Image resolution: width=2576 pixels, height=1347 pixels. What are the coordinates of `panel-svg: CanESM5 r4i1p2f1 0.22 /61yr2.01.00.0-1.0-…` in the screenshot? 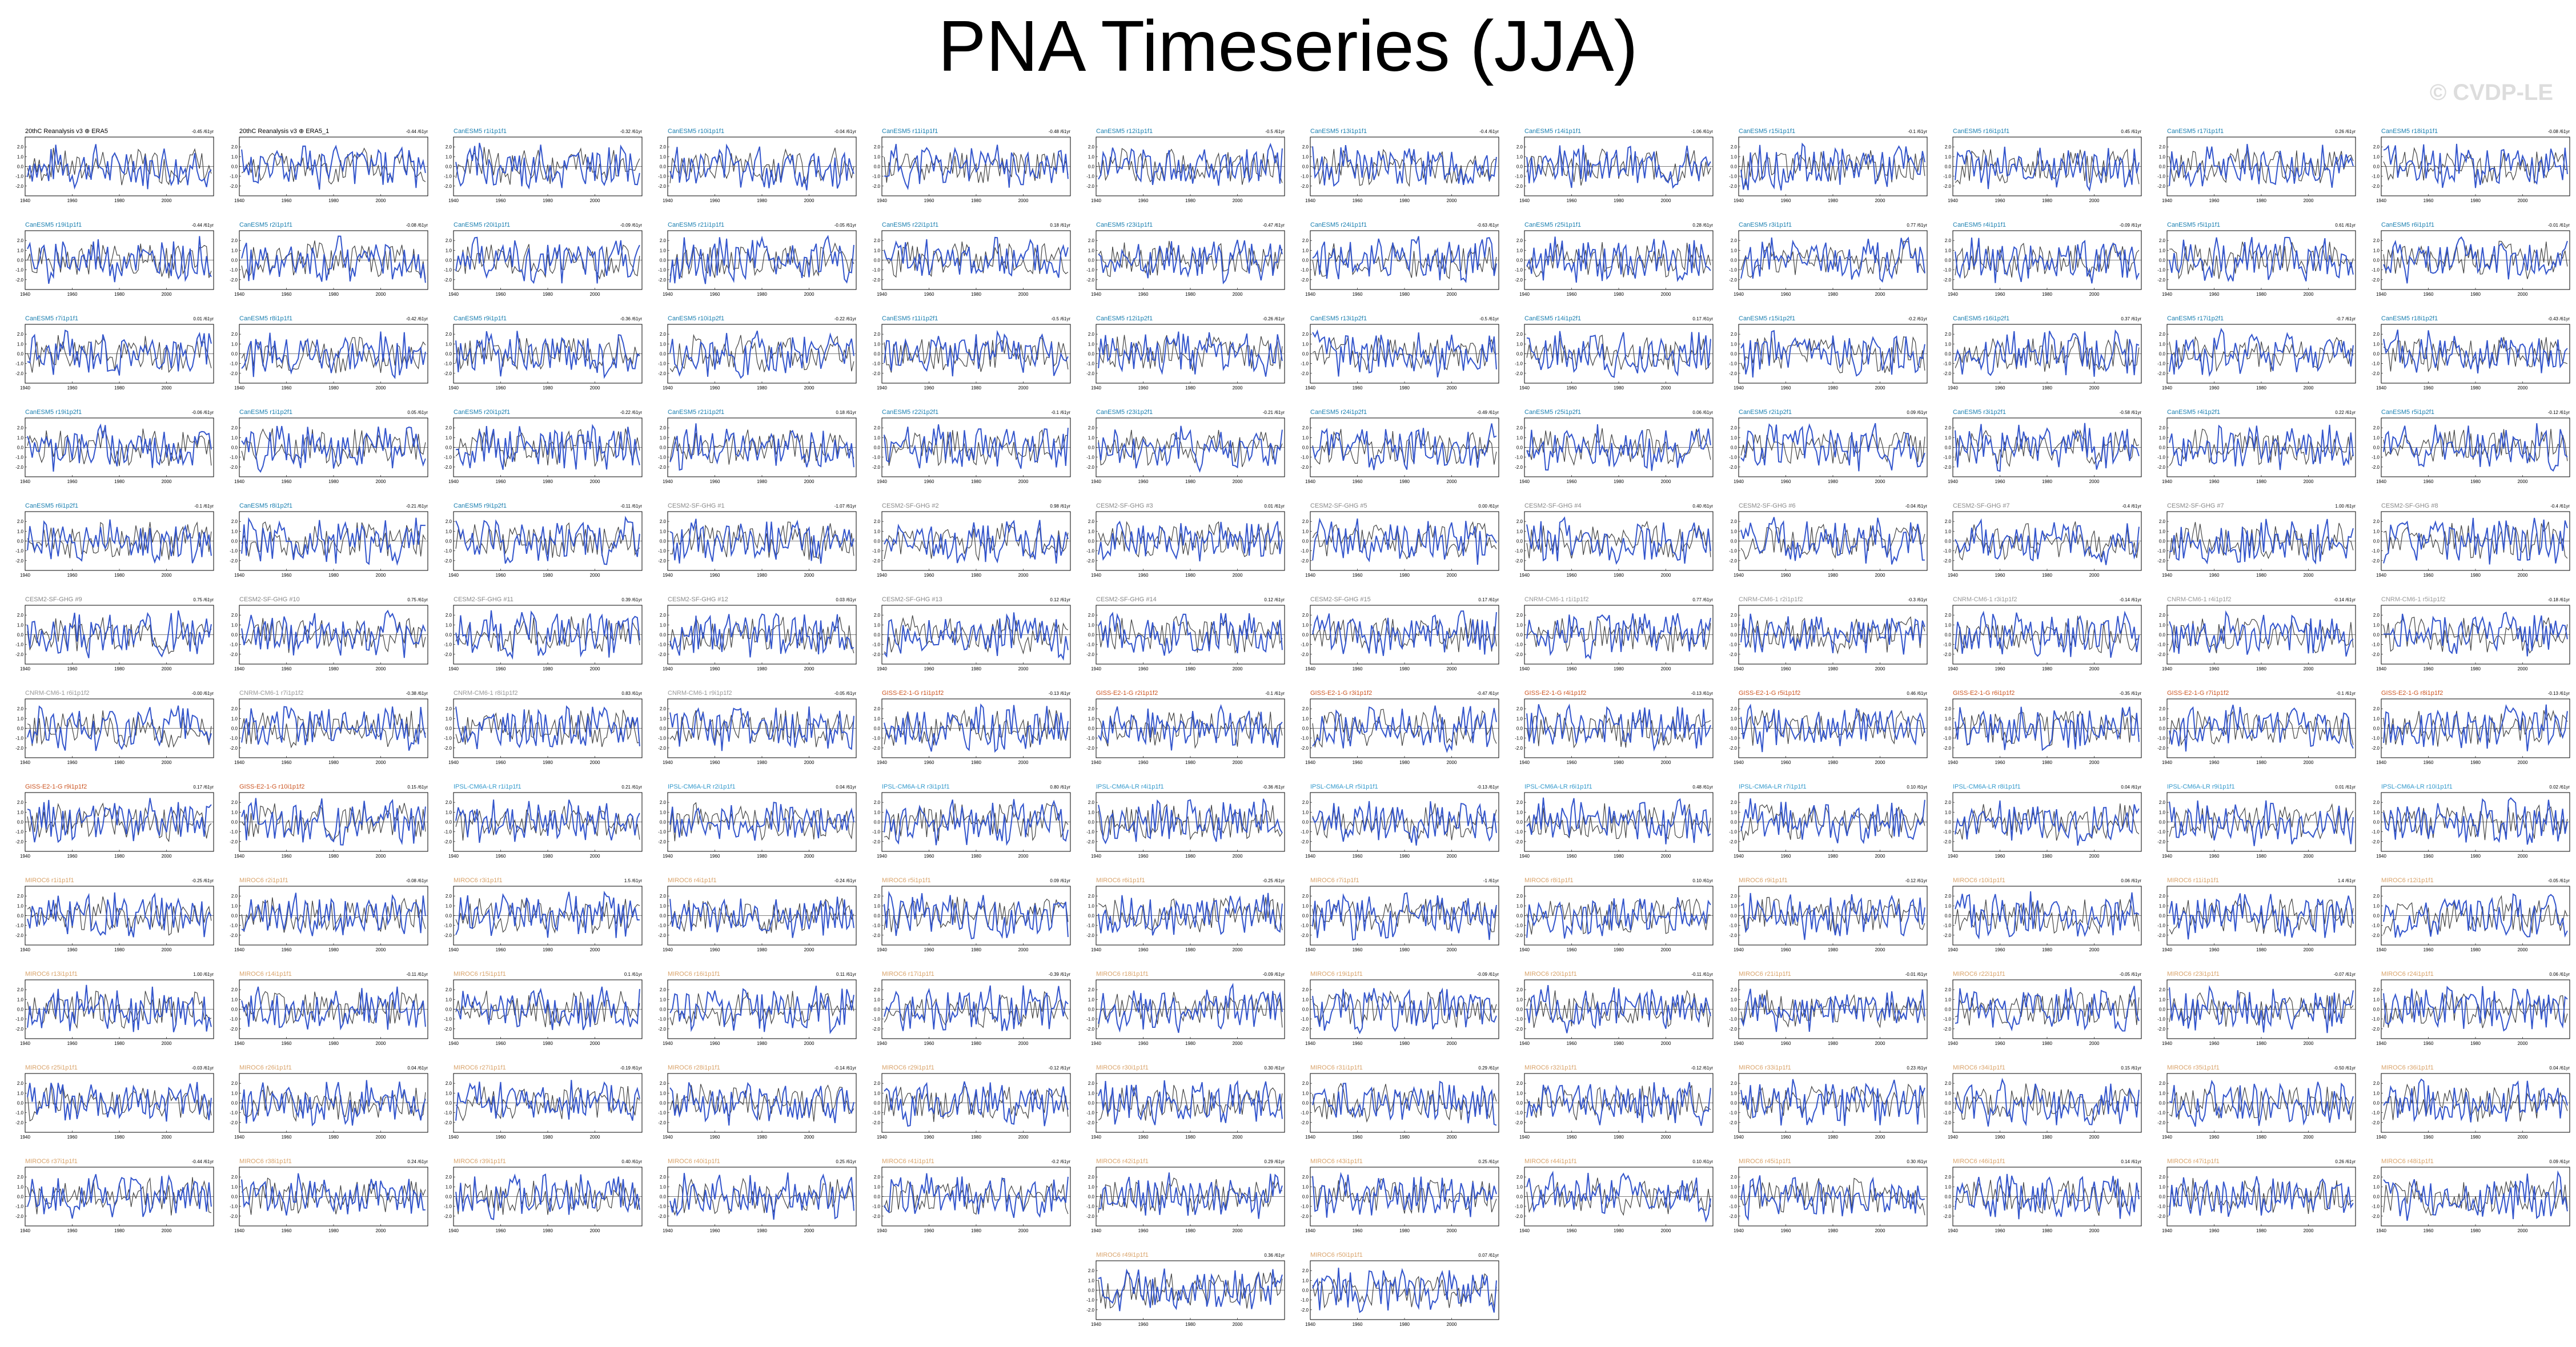 It's located at (2256, 446).